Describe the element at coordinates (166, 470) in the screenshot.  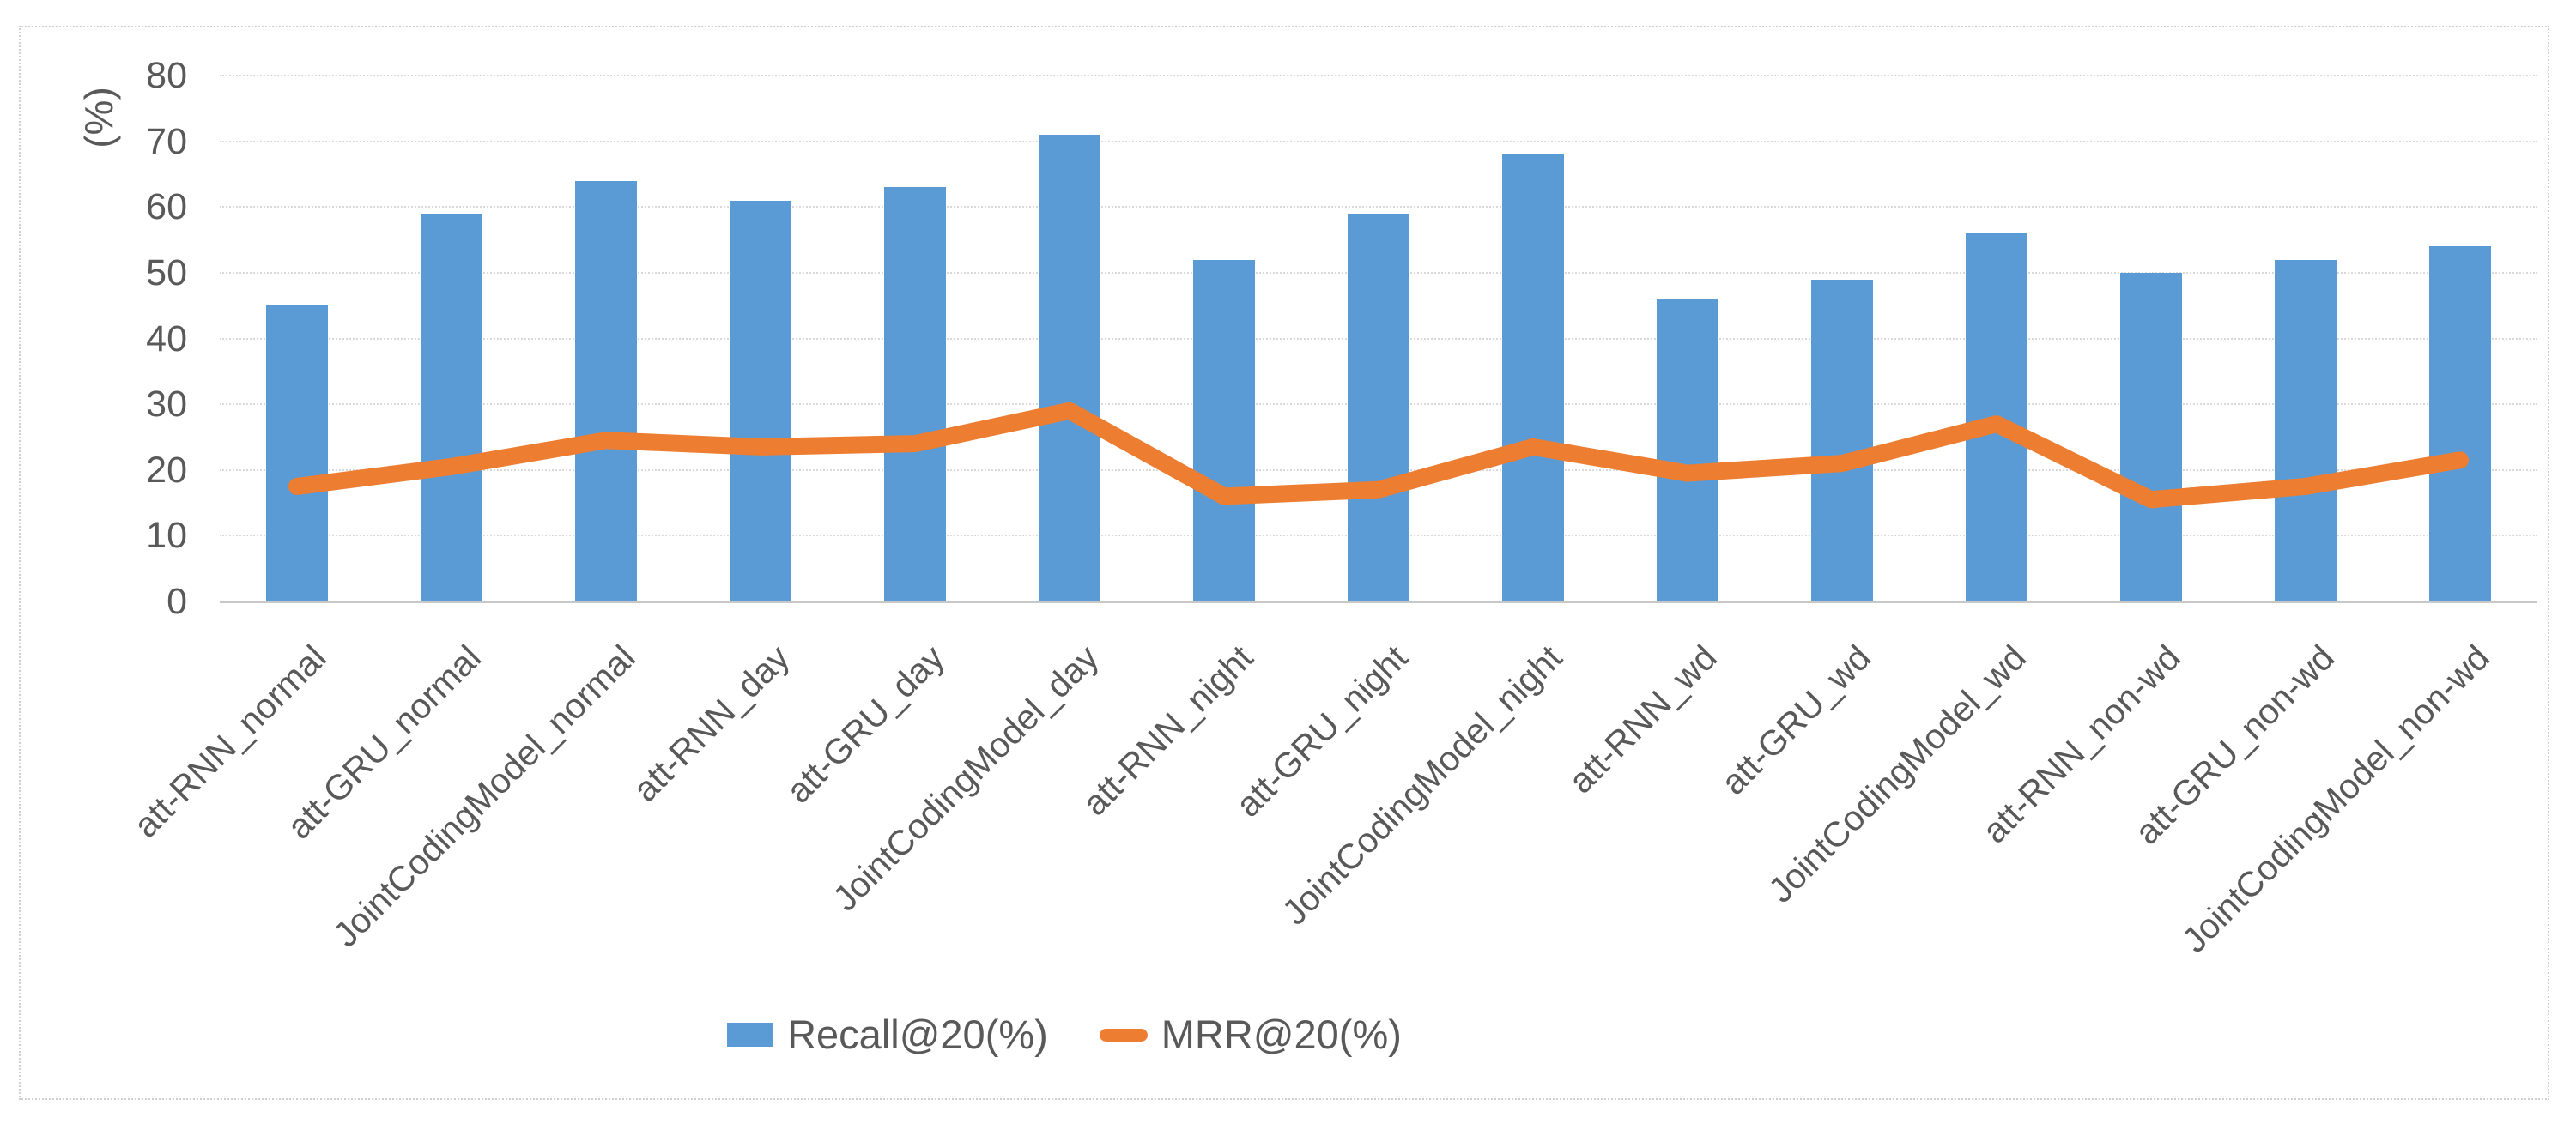
I see `y-tick-label-20: 20` at that location.